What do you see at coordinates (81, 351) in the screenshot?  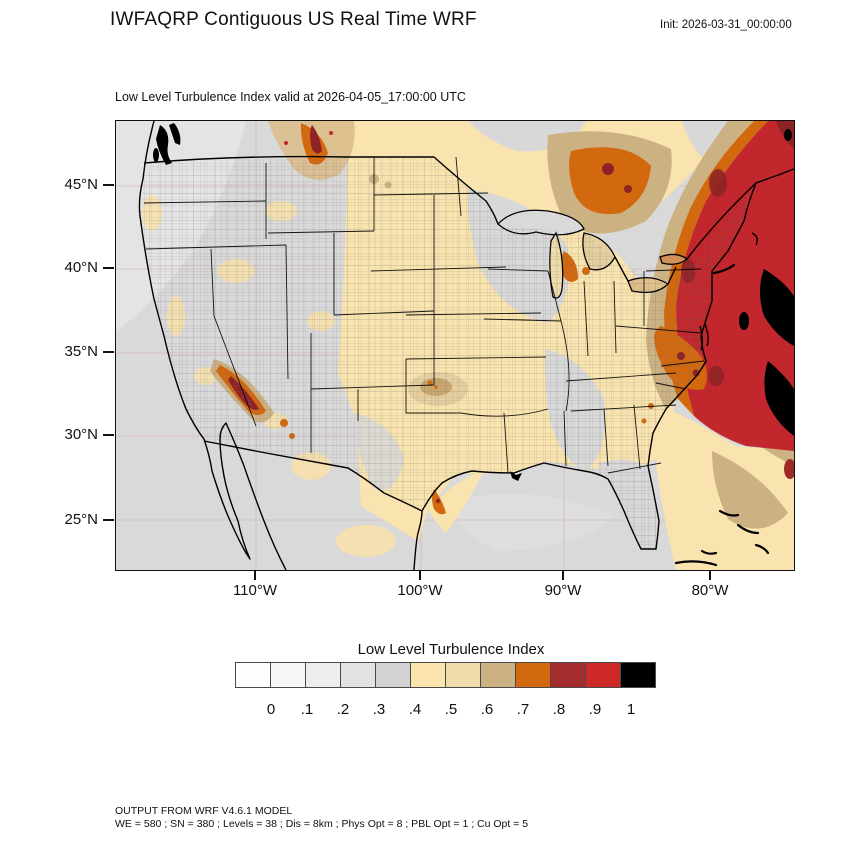 I see `lat-tick-label: 35°N` at bounding box center [81, 351].